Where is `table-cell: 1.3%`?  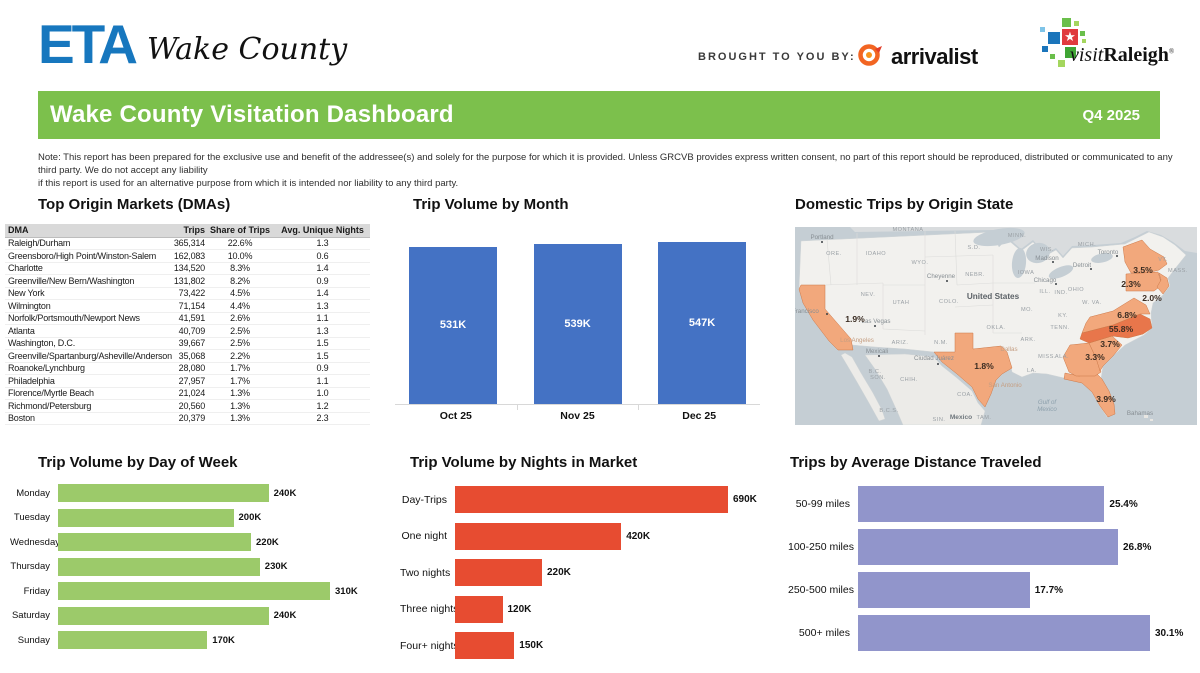 table-cell: 1.3% is located at coordinates (240, 405).